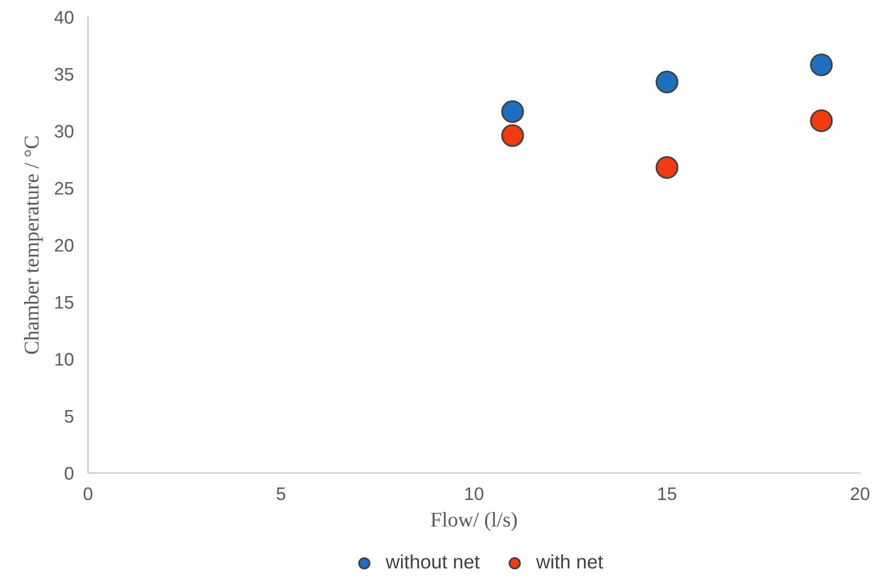  Describe the element at coordinates (64, 245) in the screenshot. I see `y-tick-label: 20` at that location.